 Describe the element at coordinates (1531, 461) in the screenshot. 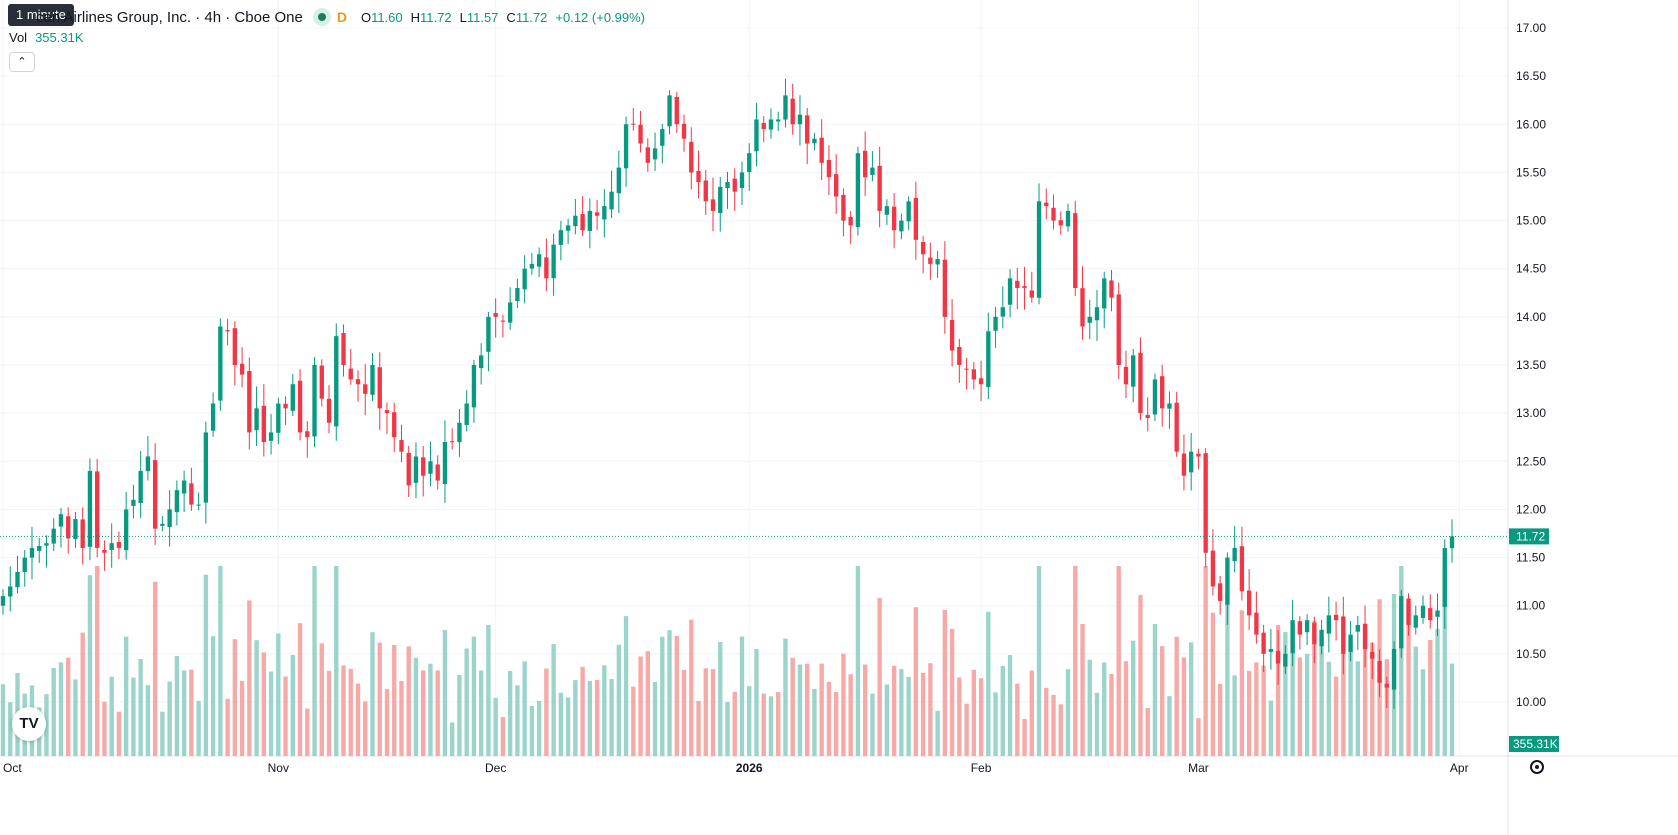

I see `price-tick-label: 12.50` at that location.